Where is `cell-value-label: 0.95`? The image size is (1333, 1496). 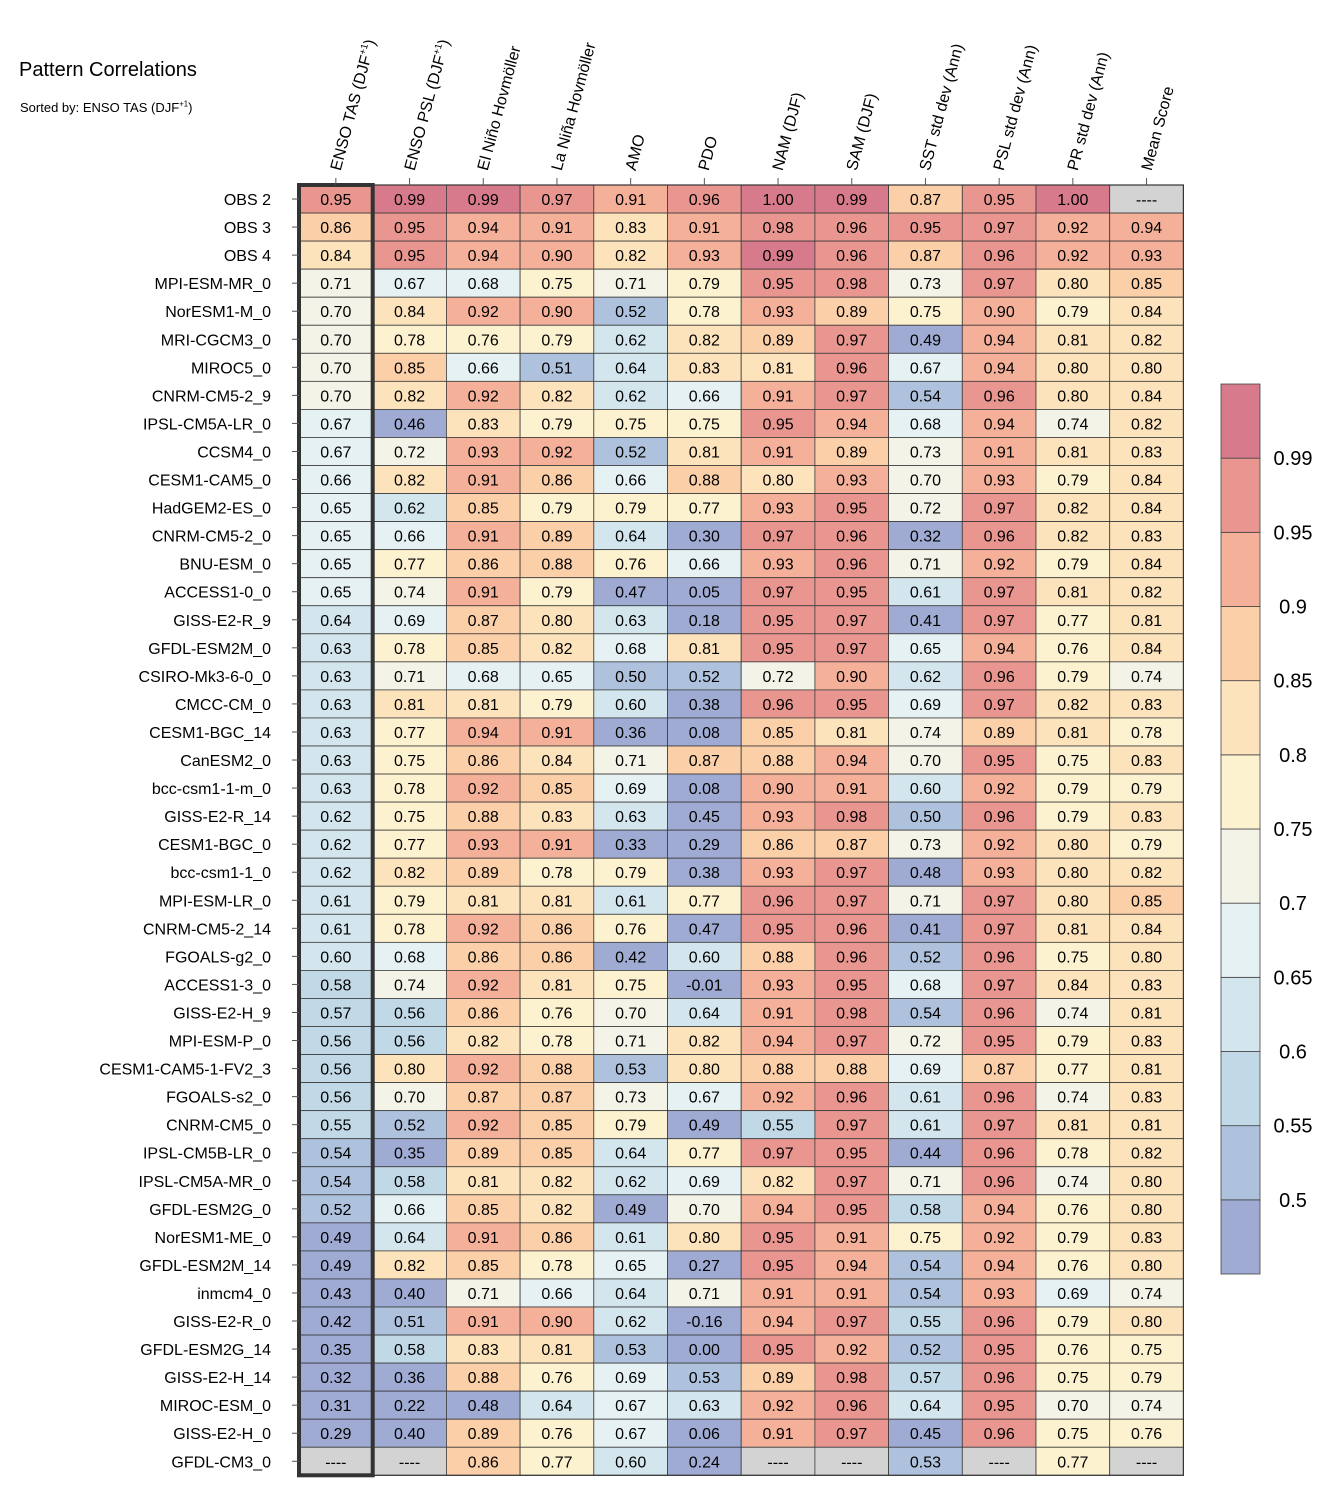 cell-value-label: 0.95 is located at coordinates (851, 705).